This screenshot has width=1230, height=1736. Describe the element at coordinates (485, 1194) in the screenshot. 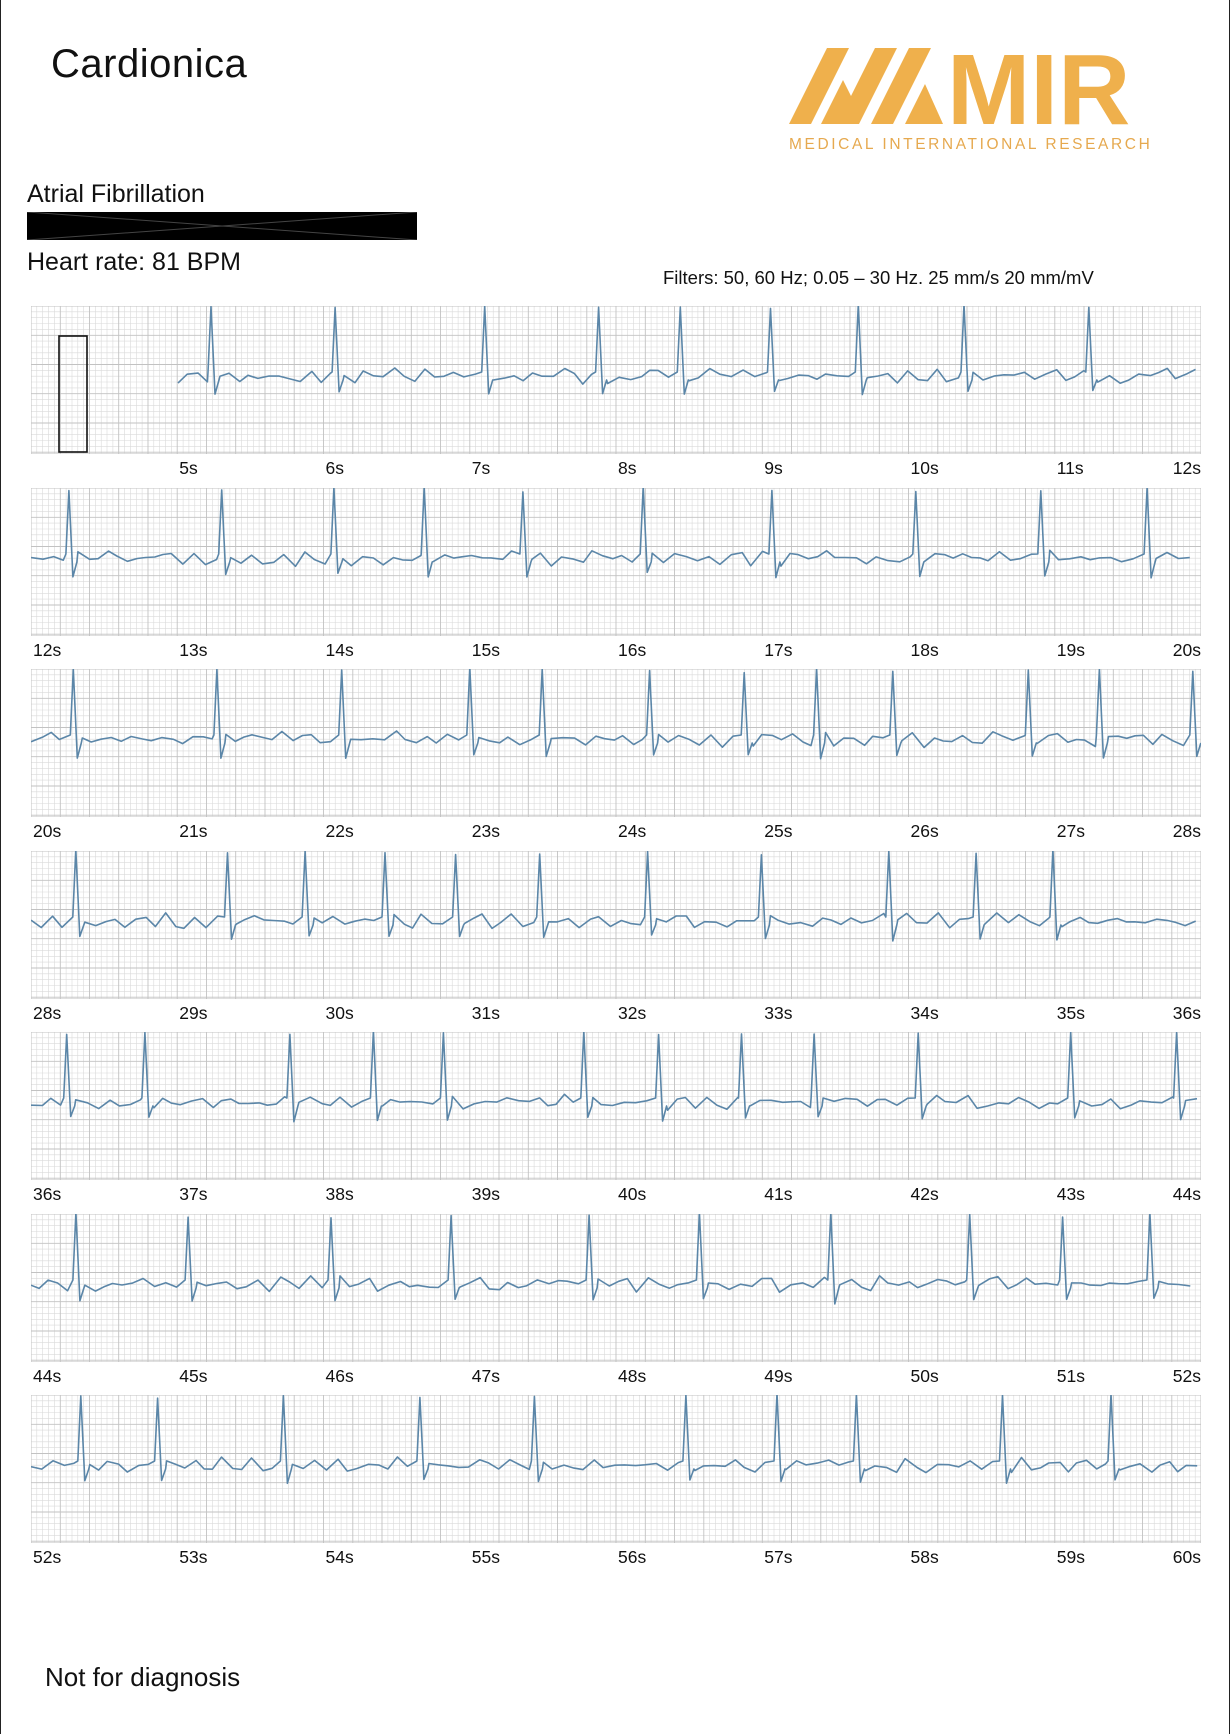

I see `time-label: 39s` at that location.